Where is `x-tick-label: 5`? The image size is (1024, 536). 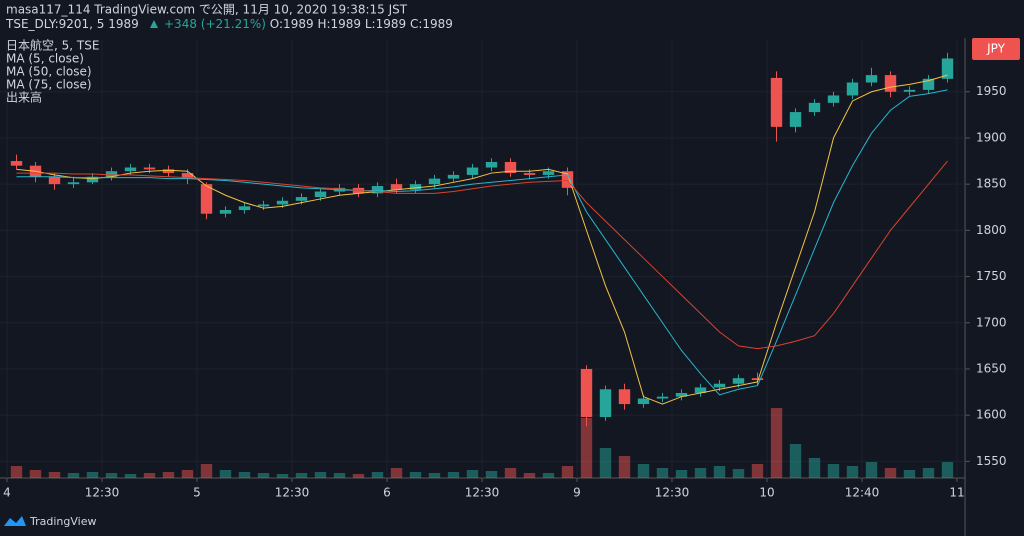
x-tick-label: 5 is located at coordinates (197, 493).